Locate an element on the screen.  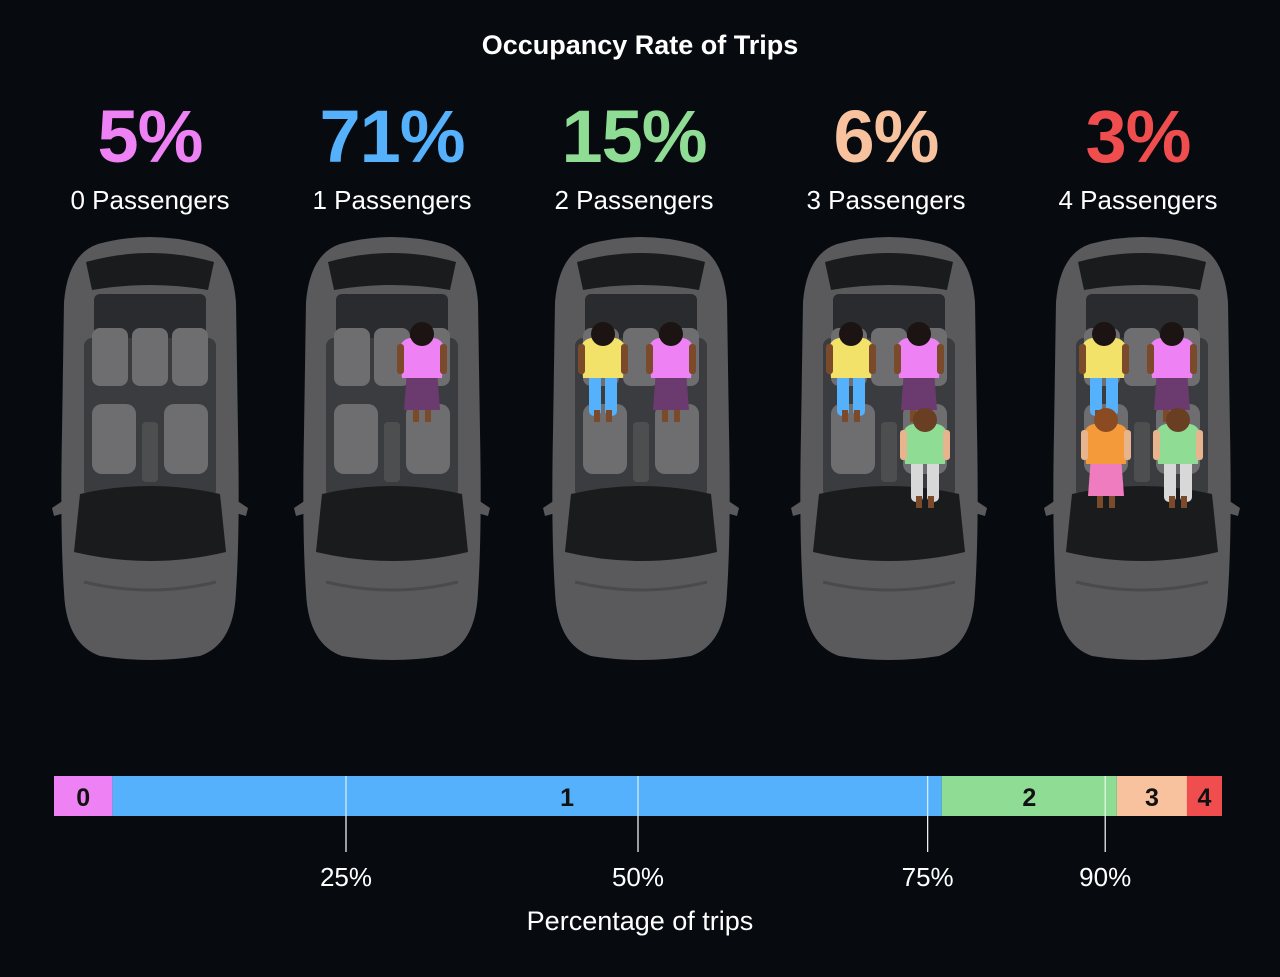
bar-segment-label: 4 is located at coordinates (1205, 798).